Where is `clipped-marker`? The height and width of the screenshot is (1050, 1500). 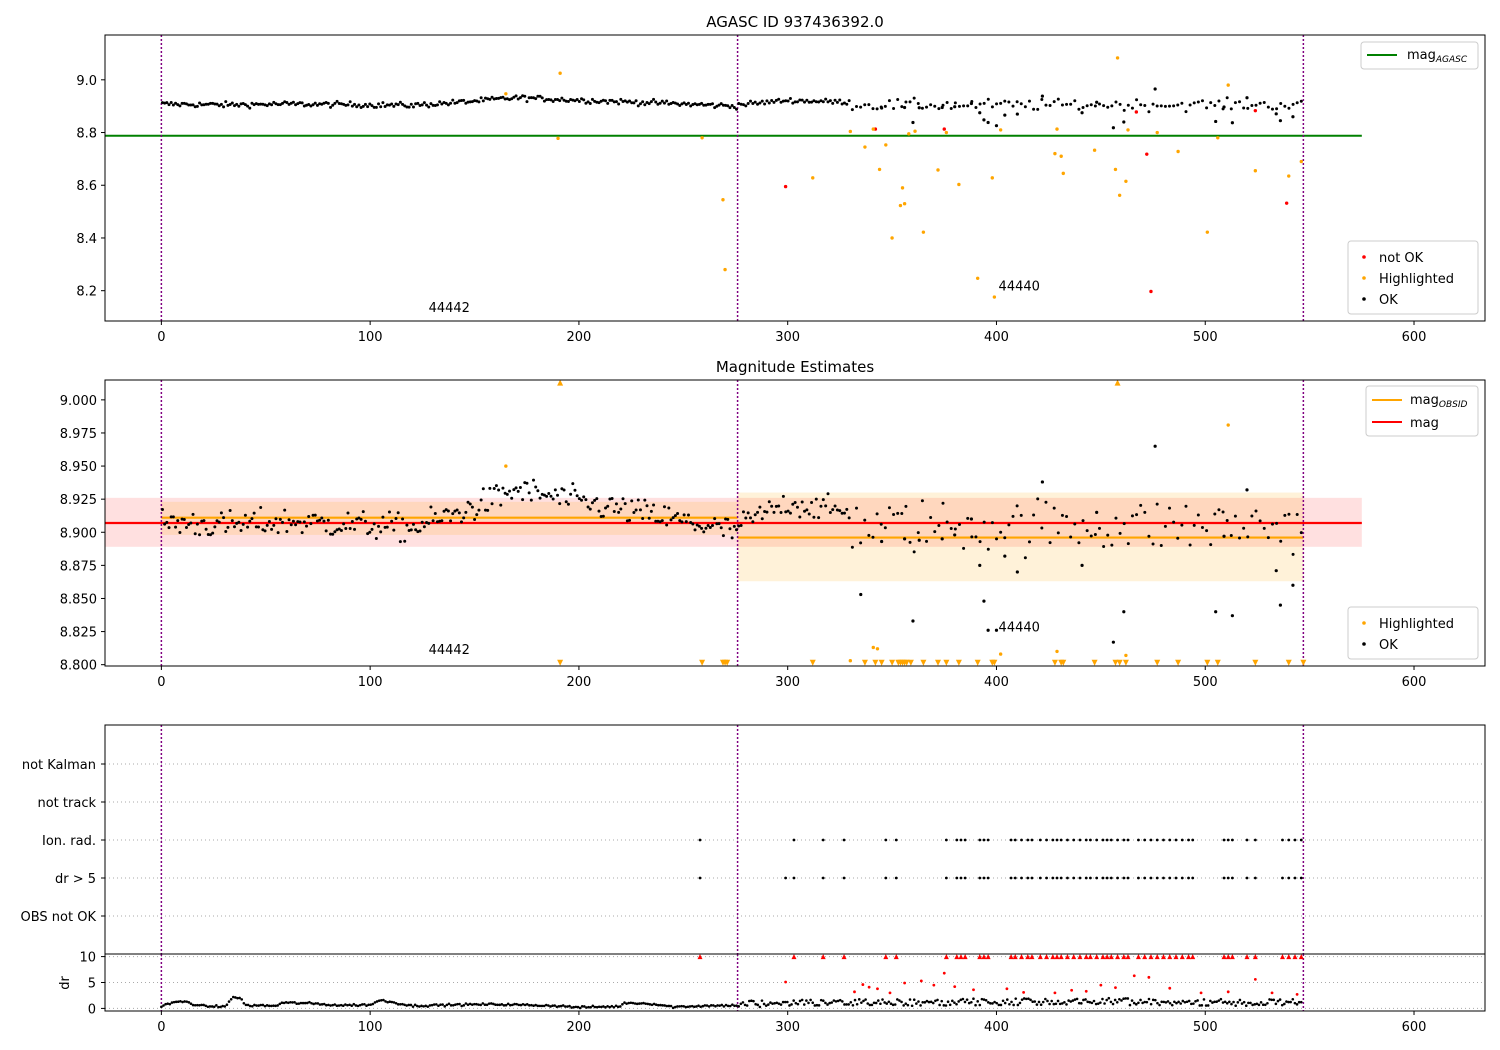
clipped-marker is located at coordinates (892, 662).